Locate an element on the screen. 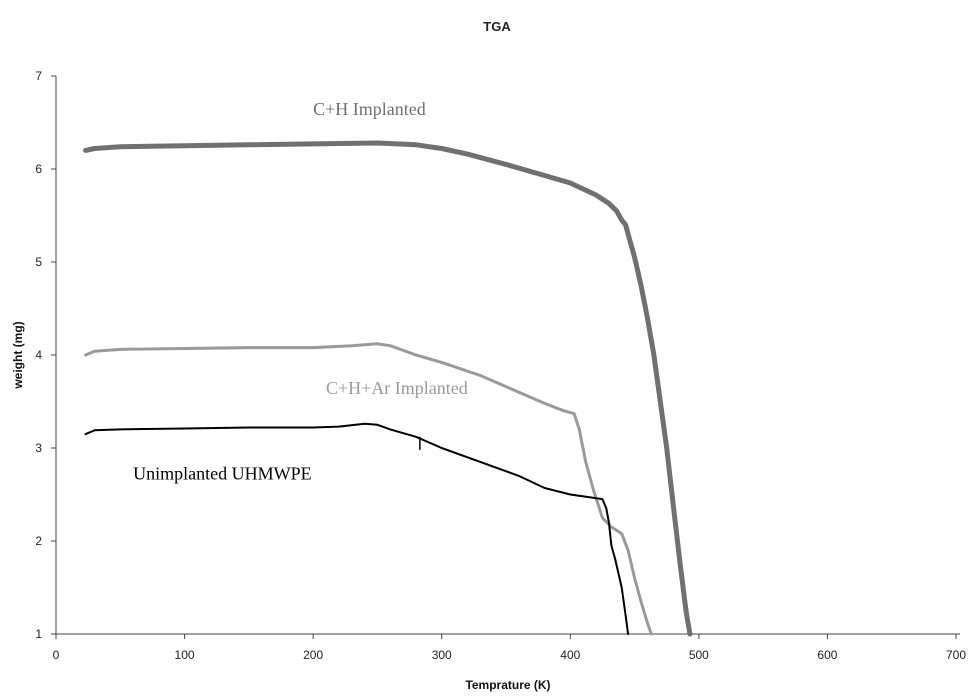 The height and width of the screenshot is (696, 976). series-annotation: C+H+Ar Implanted is located at coordinates (397, 388).